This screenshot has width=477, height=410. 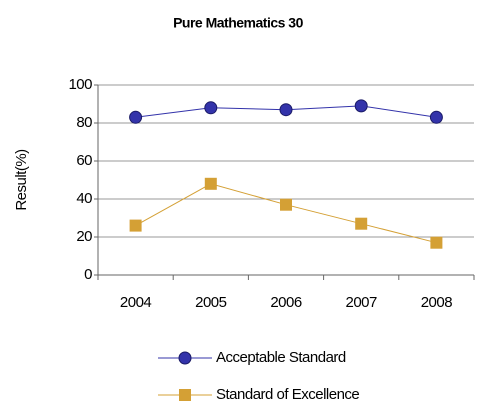 What do you see at coordinates (287, 394) in the screenshot?
I see `legend-label: Standard of Excellence` at bounding box center [287, 394].